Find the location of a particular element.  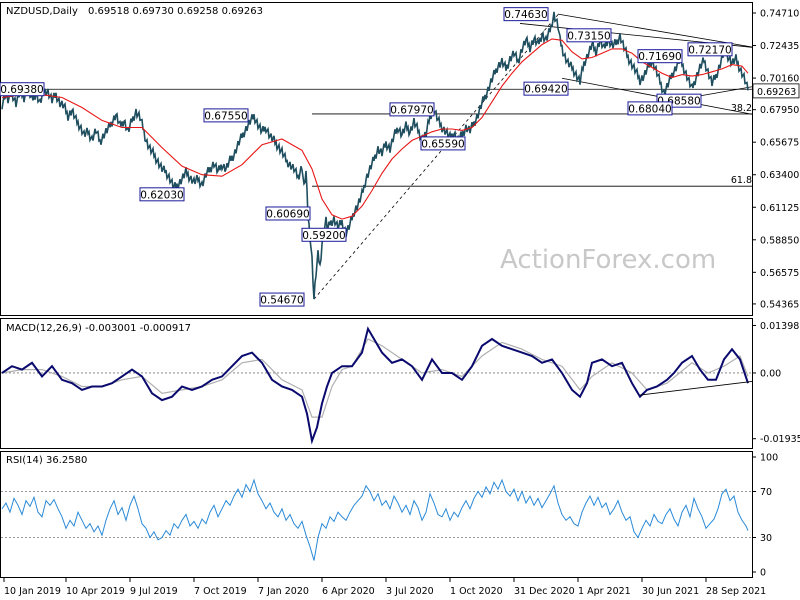

price-label-box-0.62030 is located at coordinates (162, 194).